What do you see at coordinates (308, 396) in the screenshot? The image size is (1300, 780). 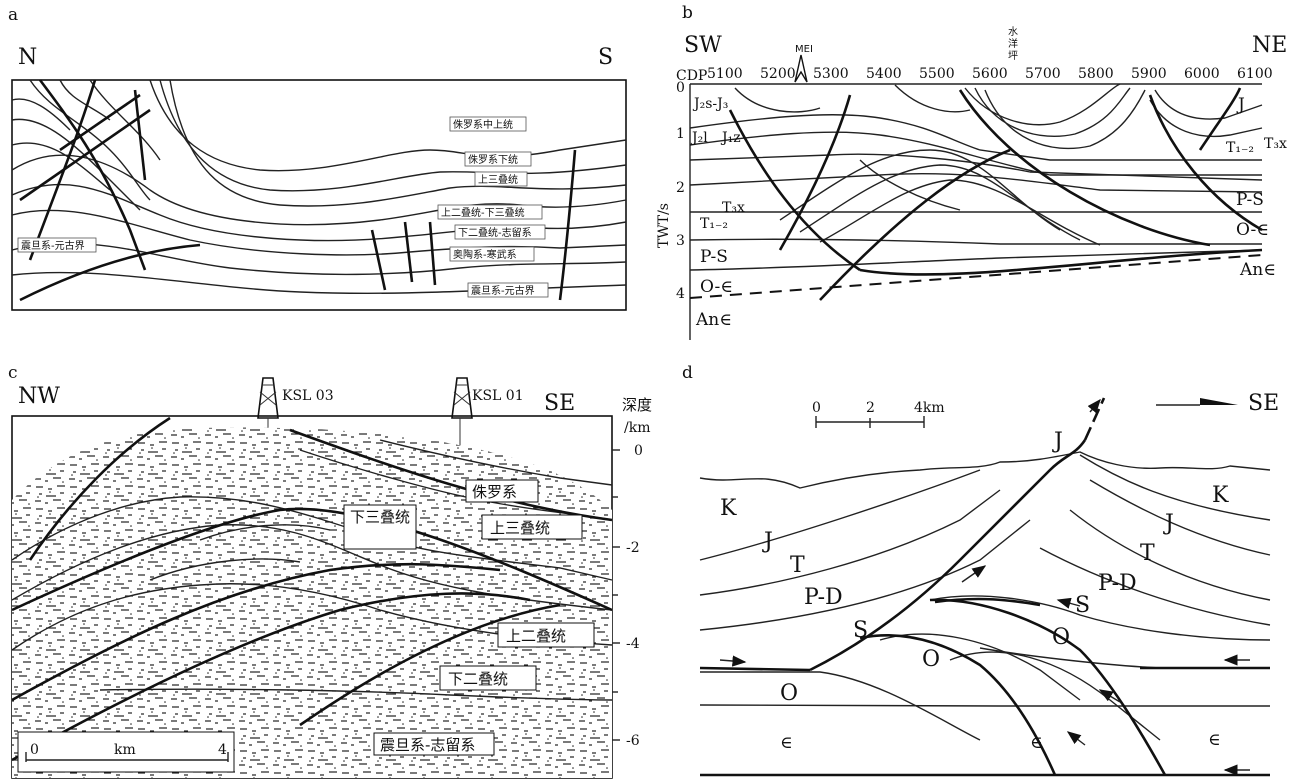 I see `well-ksl03-label: KSL 03` at bounding box center [308, 396].